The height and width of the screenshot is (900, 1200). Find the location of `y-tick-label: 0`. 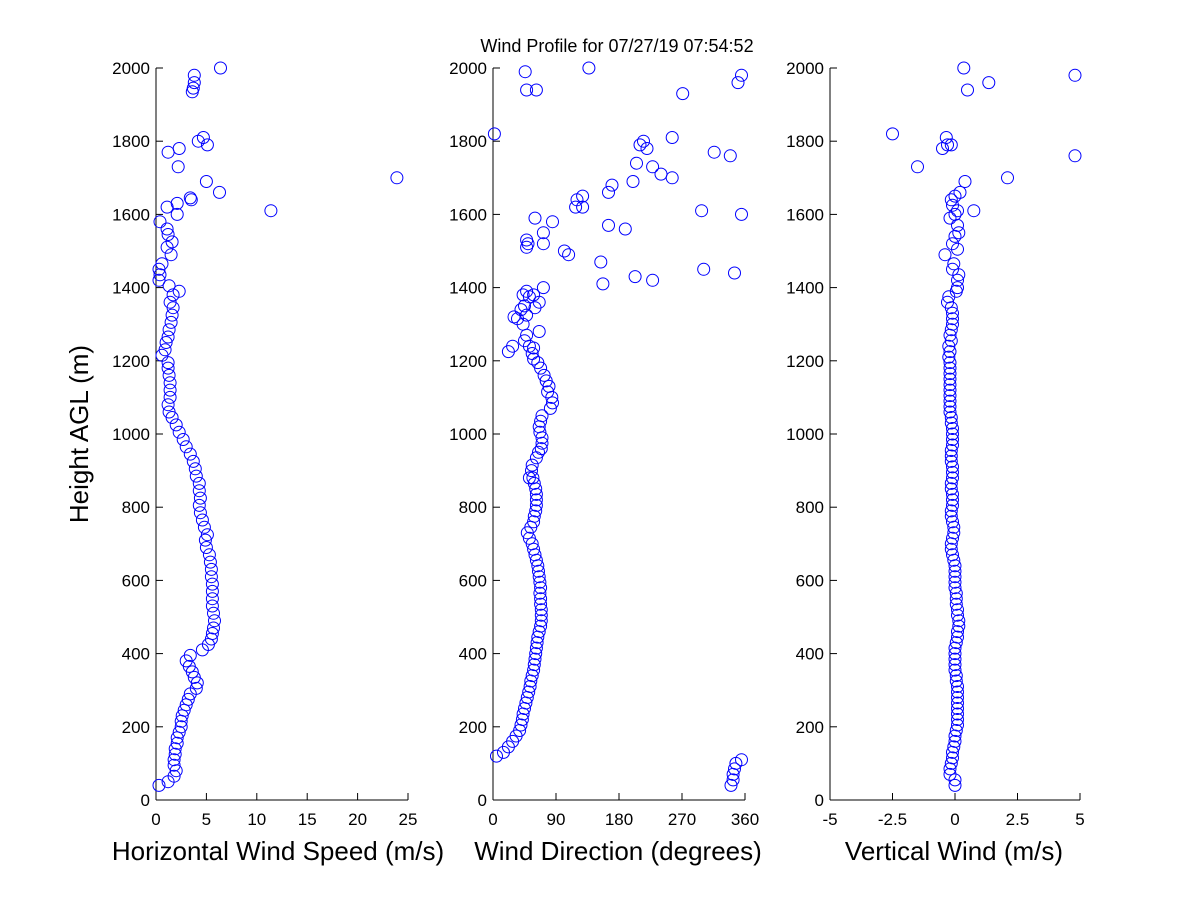

y-tick-label: 0 is located at coordinates (145, 800).